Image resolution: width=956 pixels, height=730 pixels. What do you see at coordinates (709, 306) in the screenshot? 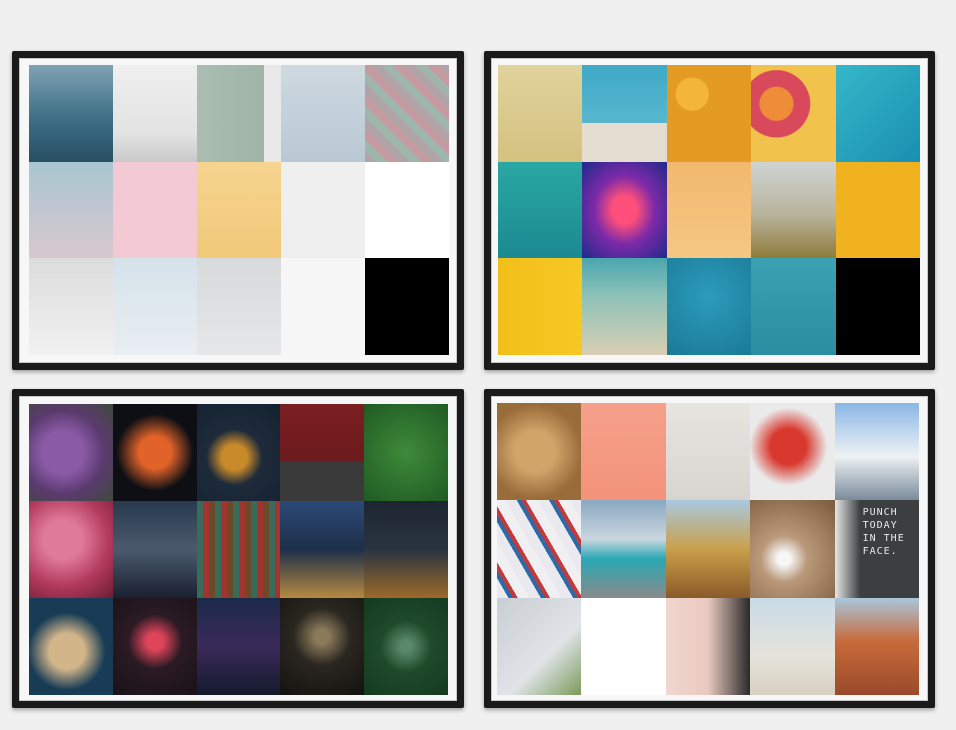
I see `confetti-teal-tile` at bounding box center [709, 306].